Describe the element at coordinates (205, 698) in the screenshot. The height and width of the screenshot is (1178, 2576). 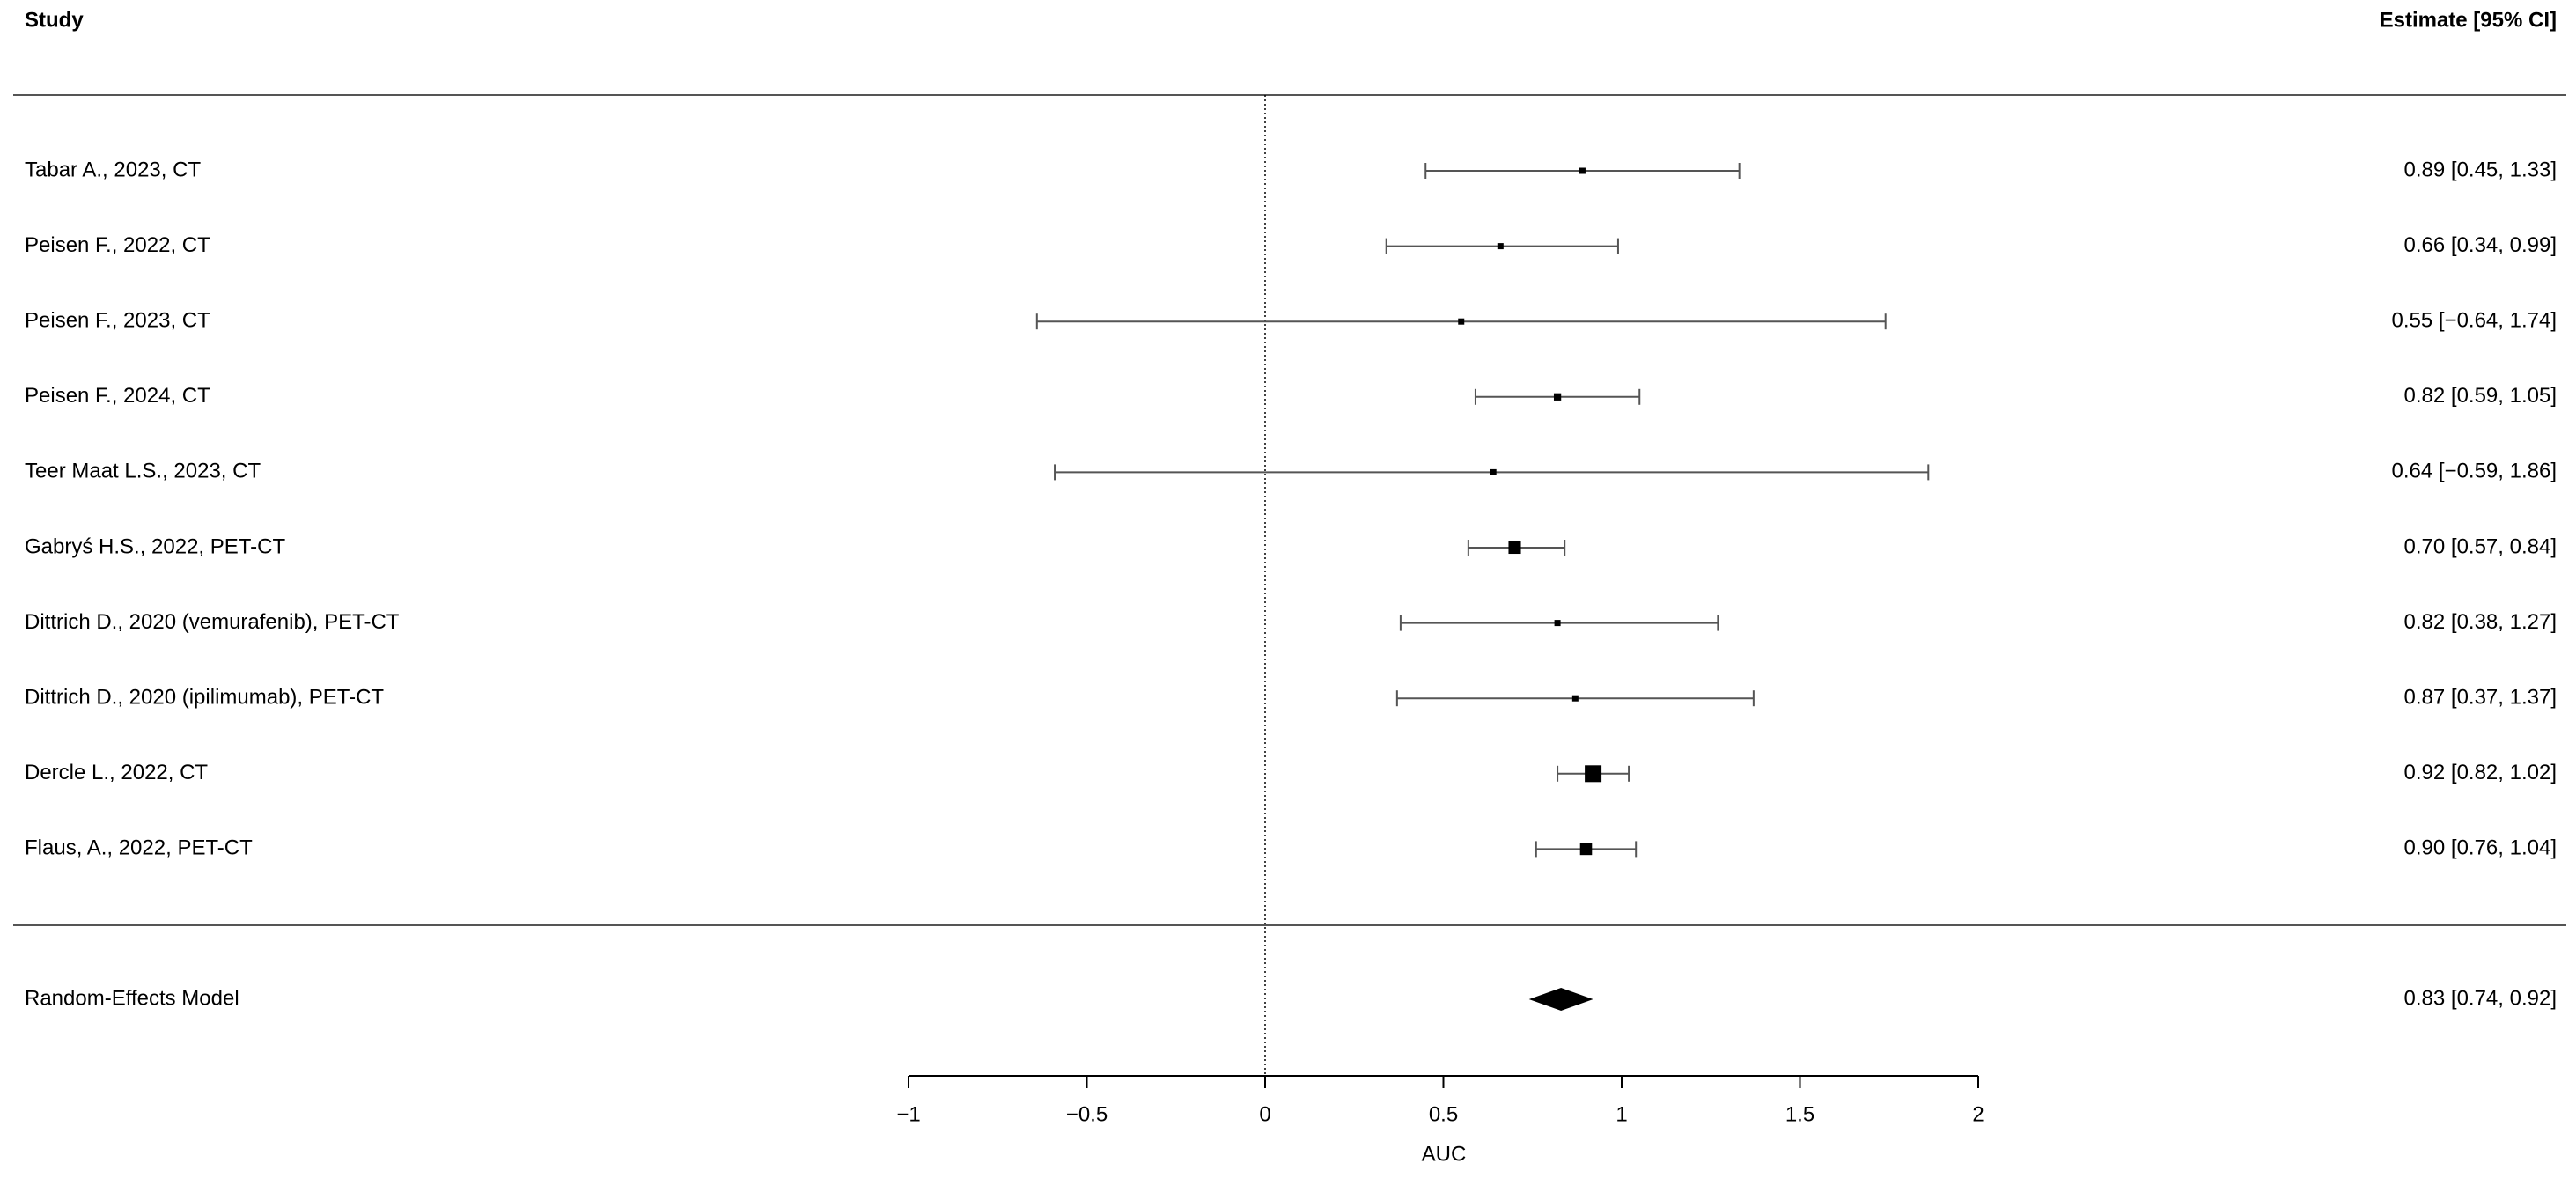
I see `study-label: Dittrich D., 2020 (ipilimumab), PET-CT` at that location.